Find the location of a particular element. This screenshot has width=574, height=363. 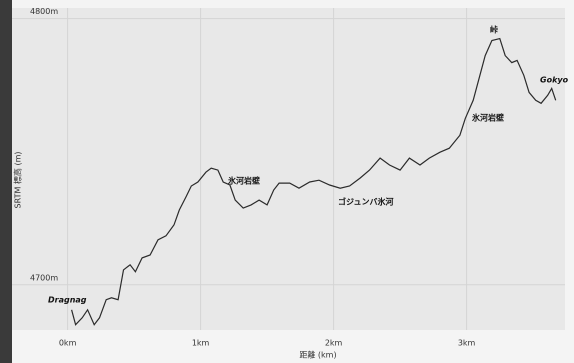

x-tick-label: 3km is located at coordinates (467, 343).